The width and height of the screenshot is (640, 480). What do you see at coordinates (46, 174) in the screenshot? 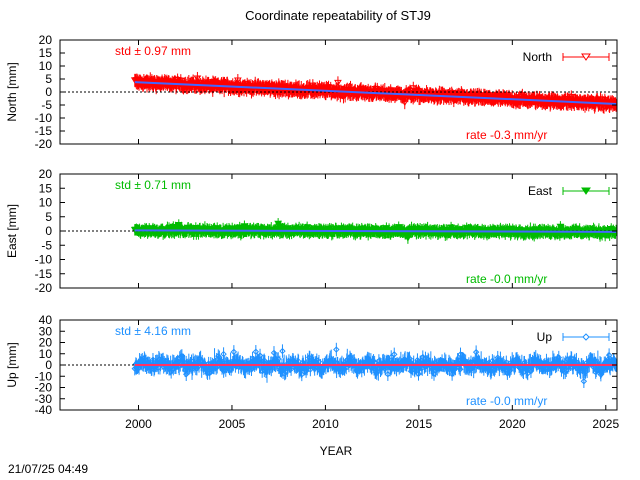
I see `y-tick-label: 20` at bounding box center [46, 174].